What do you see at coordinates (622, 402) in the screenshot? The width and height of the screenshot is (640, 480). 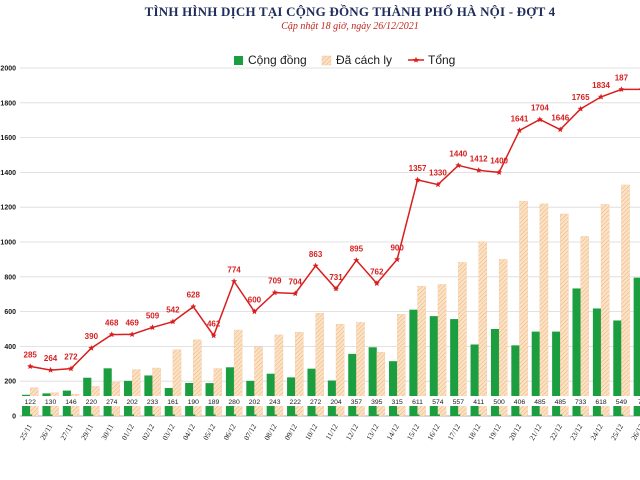 I see `community-value-label: 549` at bounding box center [622, 402].